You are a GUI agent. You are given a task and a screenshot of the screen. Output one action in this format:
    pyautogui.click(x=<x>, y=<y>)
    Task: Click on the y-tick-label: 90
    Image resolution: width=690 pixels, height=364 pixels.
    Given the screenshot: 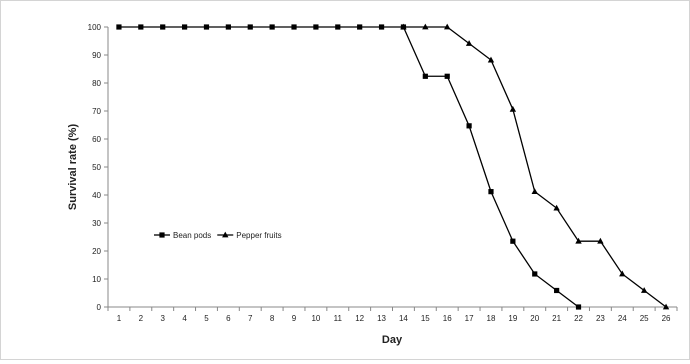 What is the action you would take?
    pyautogui.click(x=96, y=55)
    